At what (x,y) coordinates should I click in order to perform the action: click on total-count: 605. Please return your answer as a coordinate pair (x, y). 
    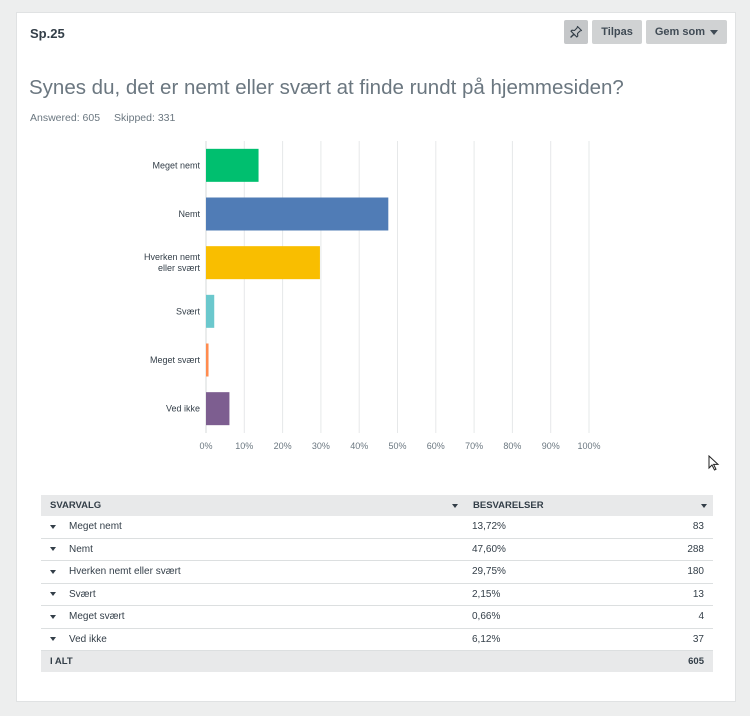
    Looking at the image, I should click on (696, 661).